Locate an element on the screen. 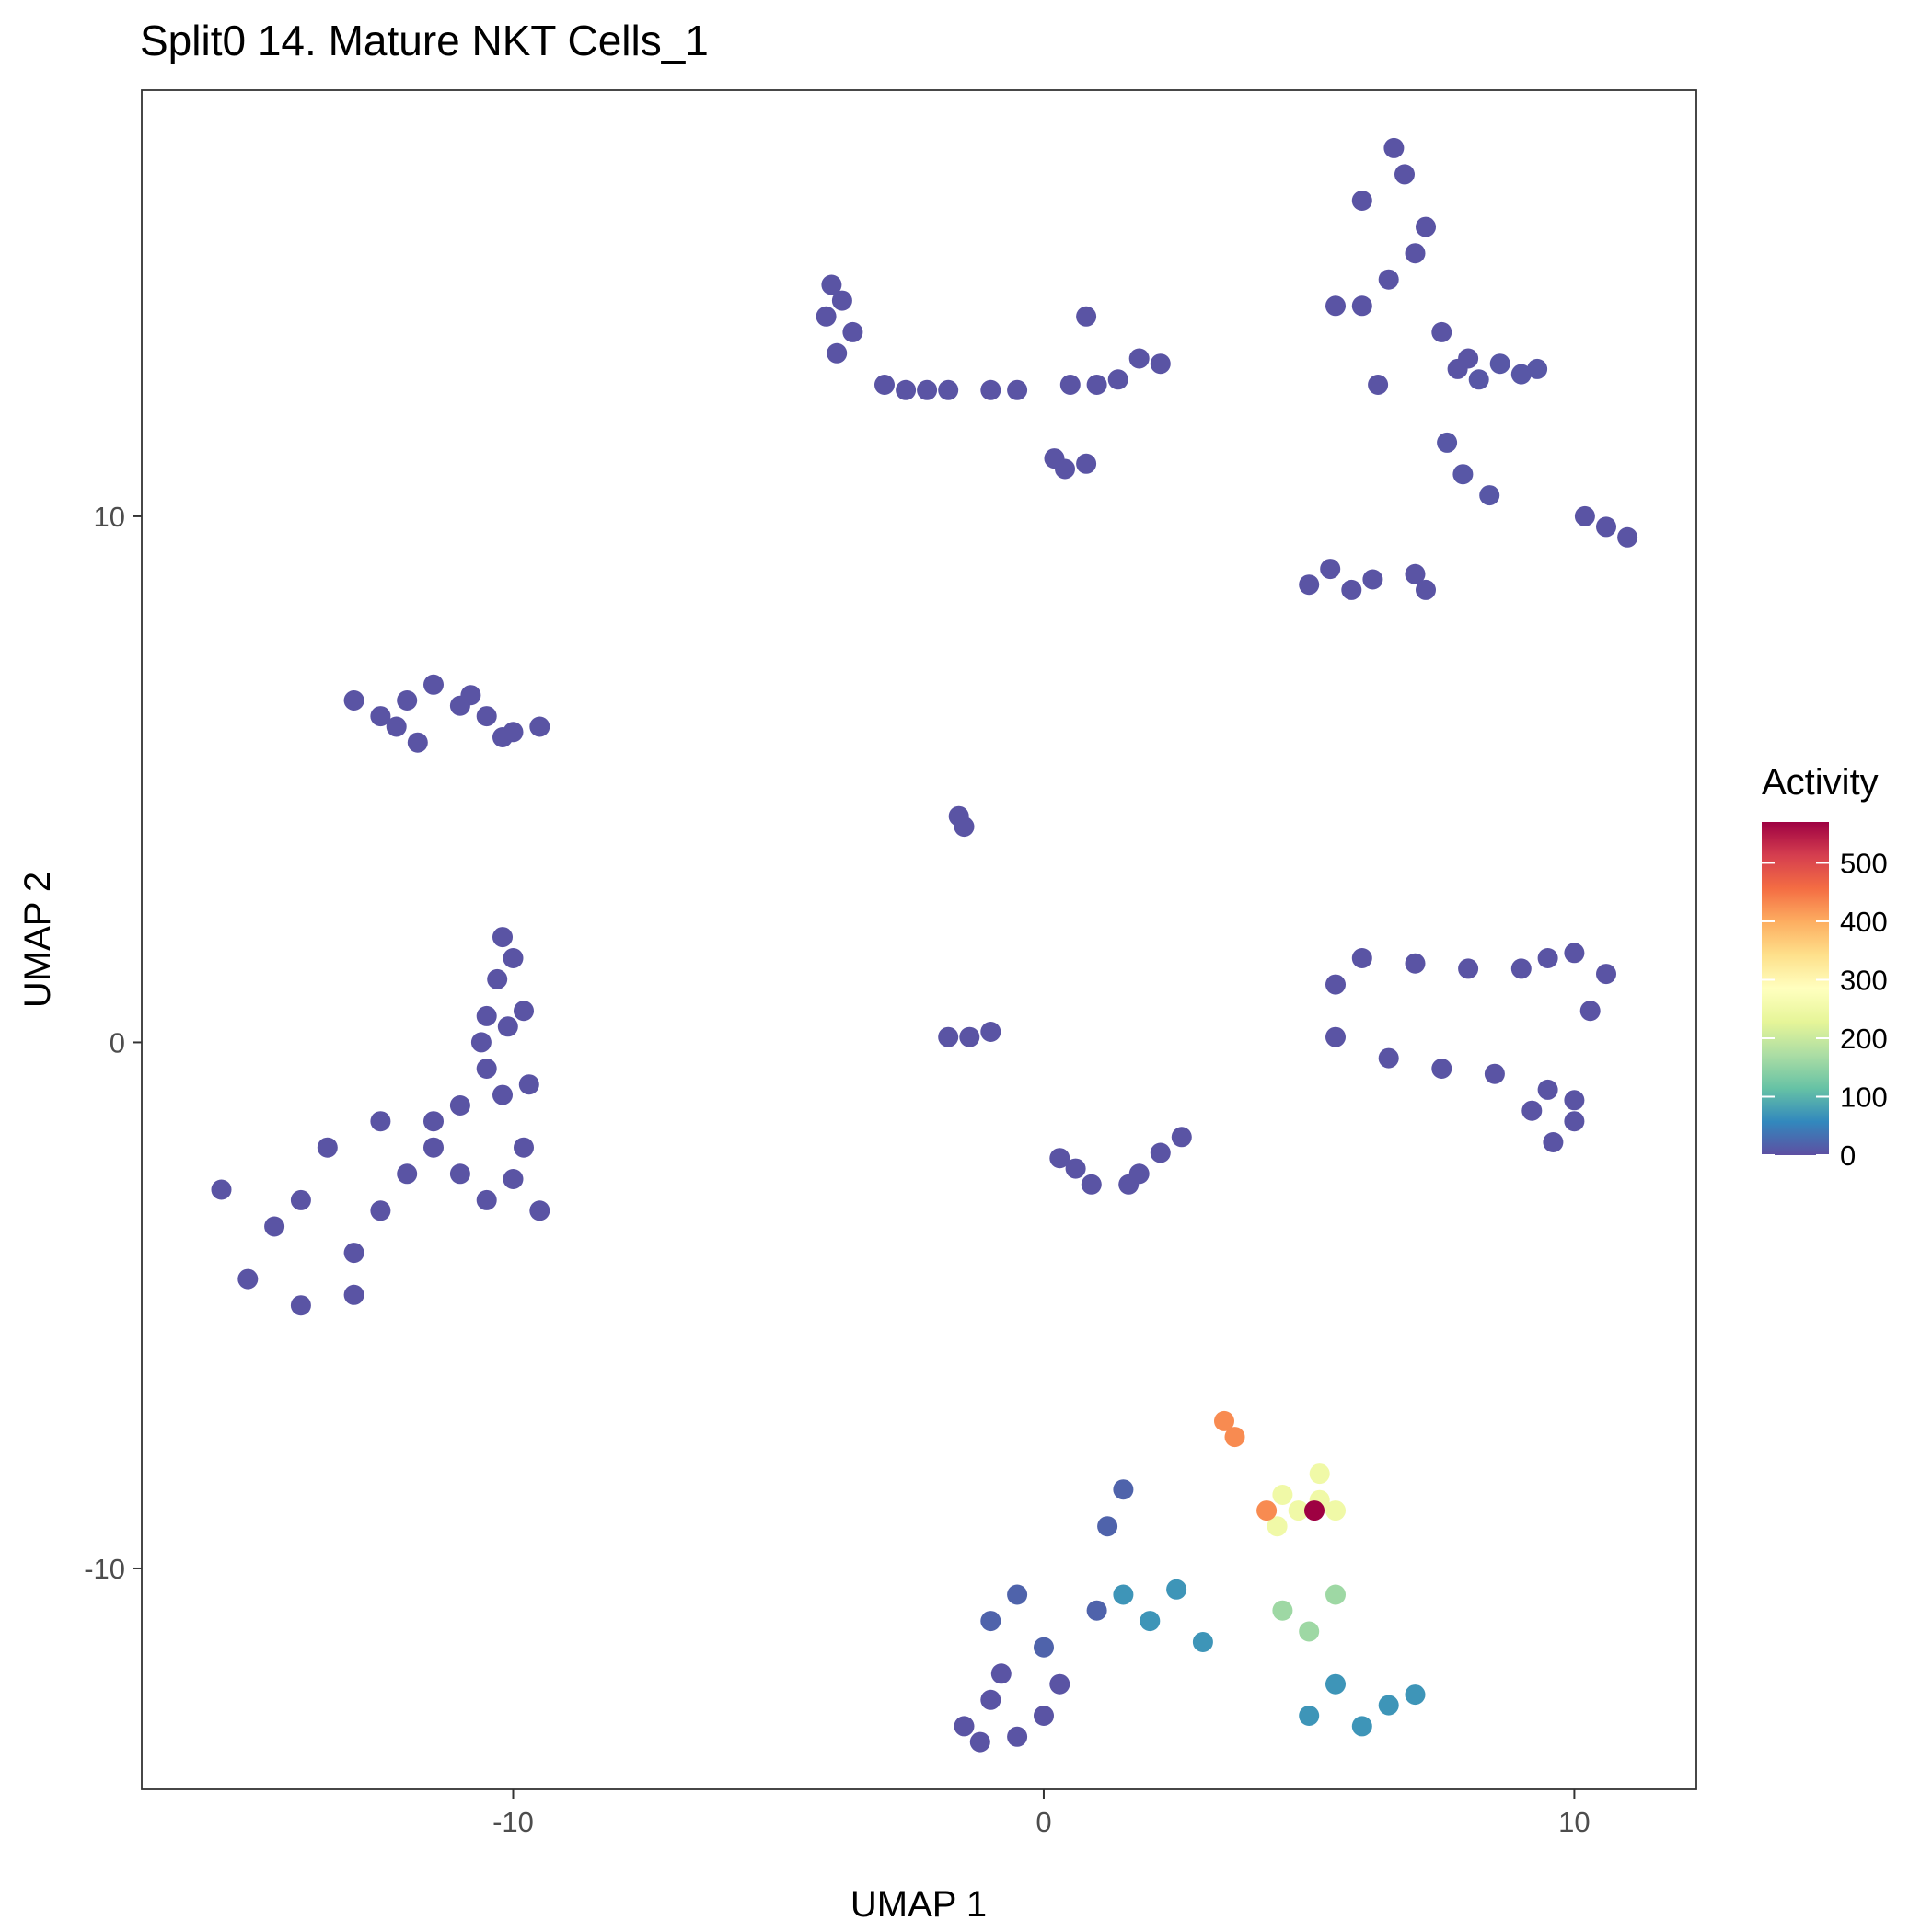 The width and height of the screenshot is (1932, 1932). x-tick-label: -10 is located at coordinates (513, 1822).